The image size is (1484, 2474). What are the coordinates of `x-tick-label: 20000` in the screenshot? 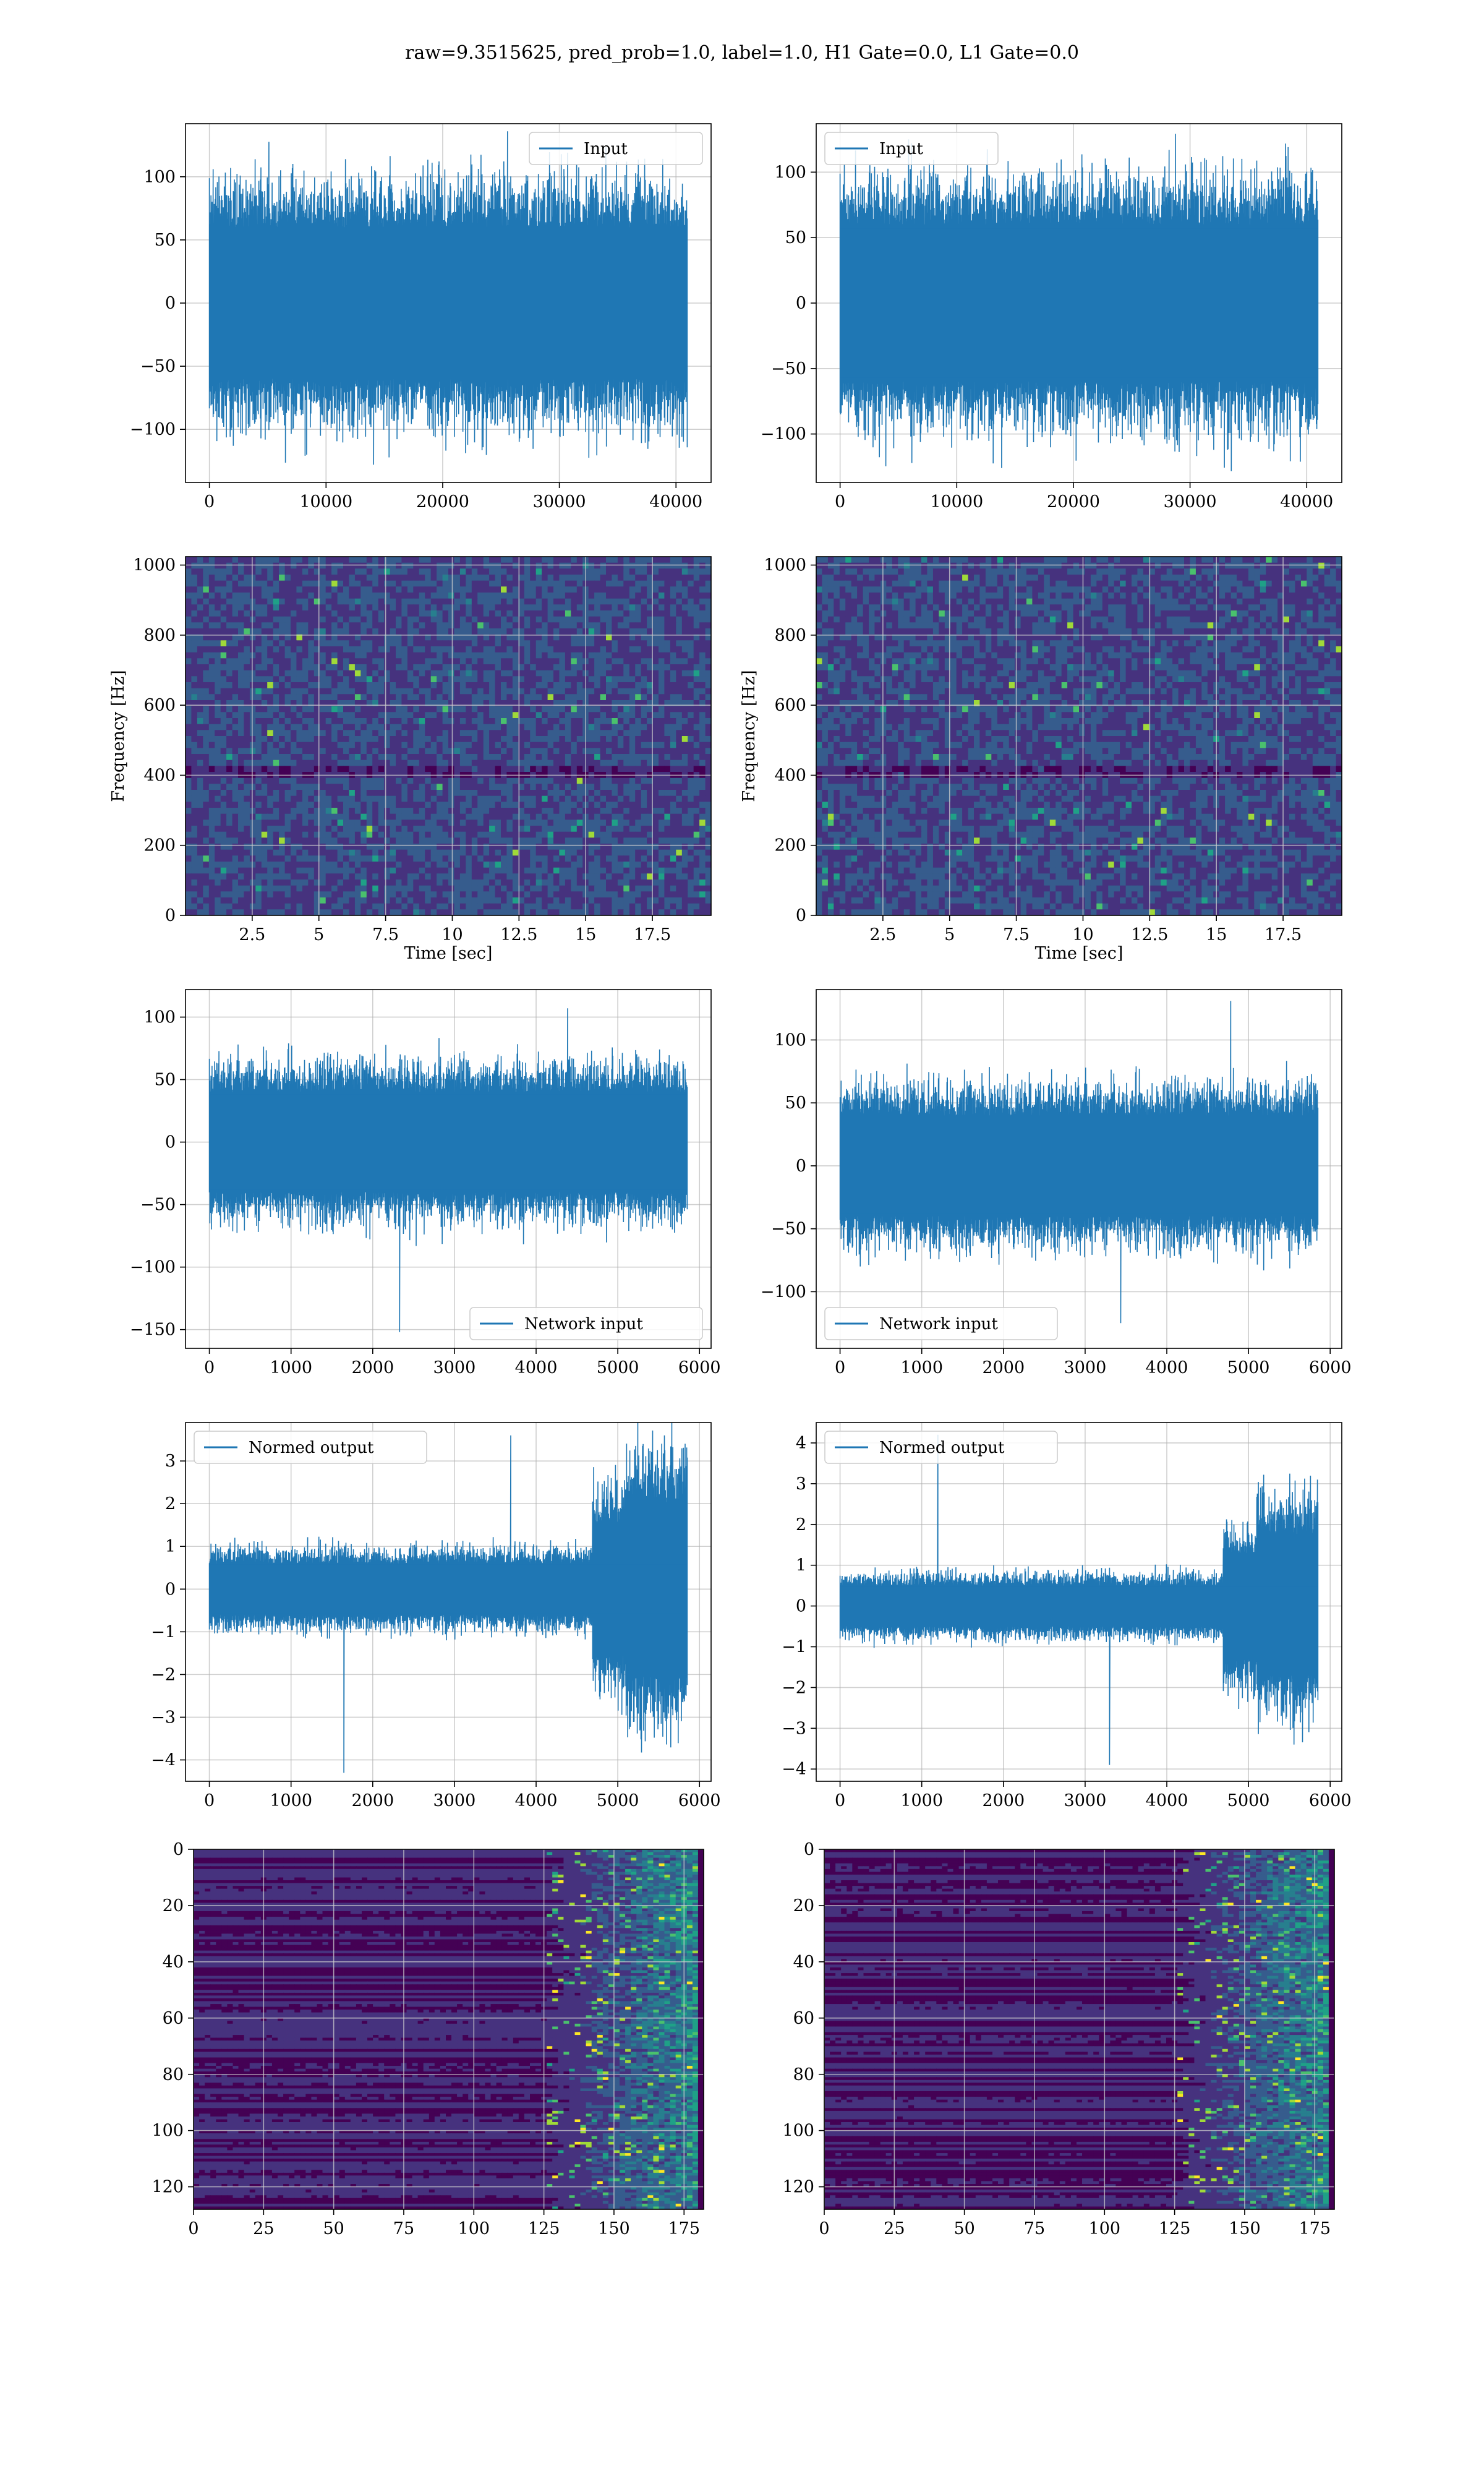 It's located at (1073, 501).